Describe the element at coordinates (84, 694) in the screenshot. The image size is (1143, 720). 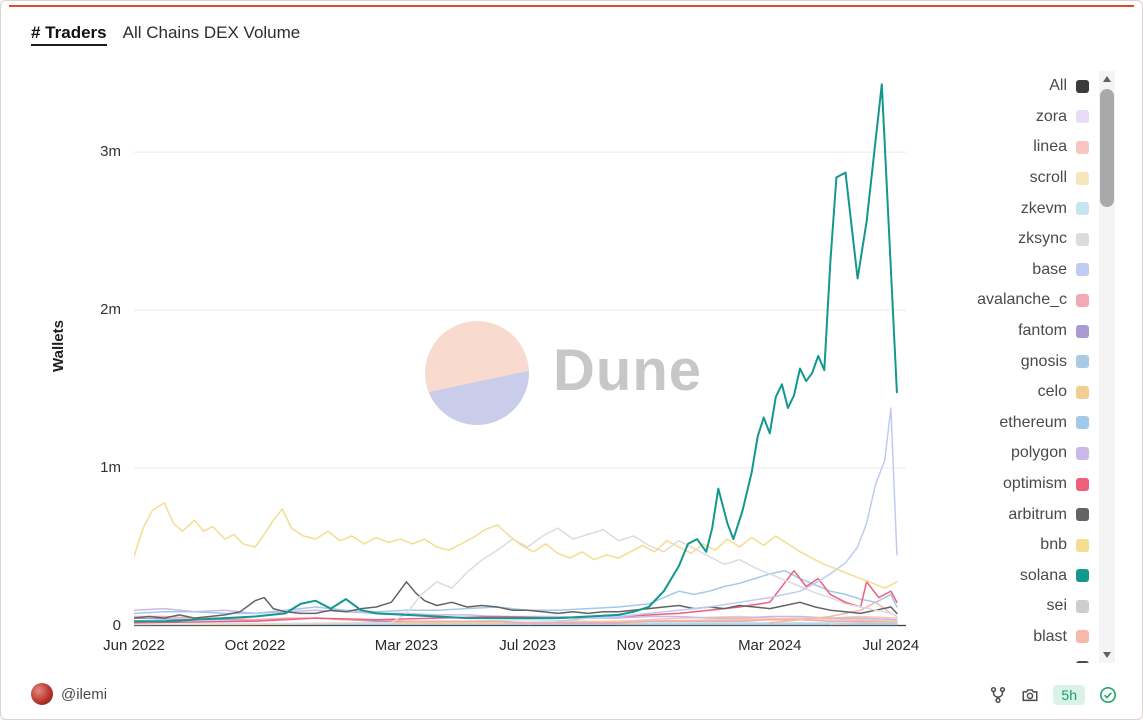
I see `author-handle: @ilemi` at that location.